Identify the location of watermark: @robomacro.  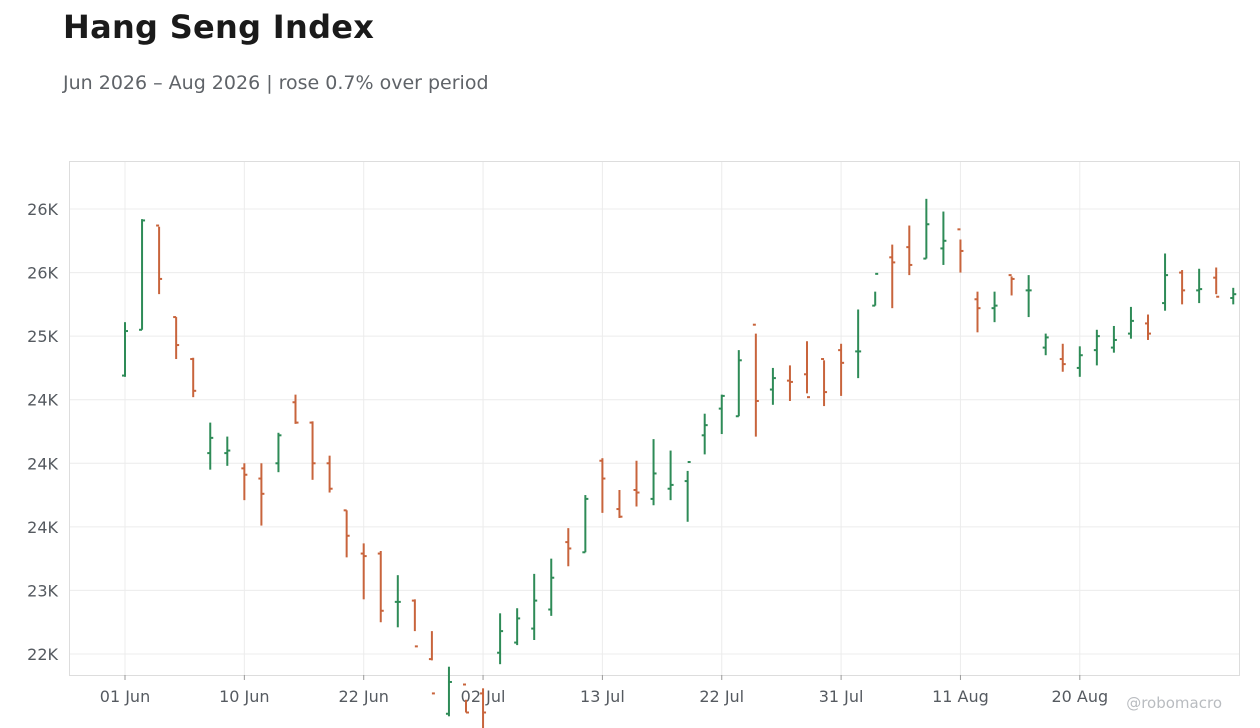
(1174, 703).